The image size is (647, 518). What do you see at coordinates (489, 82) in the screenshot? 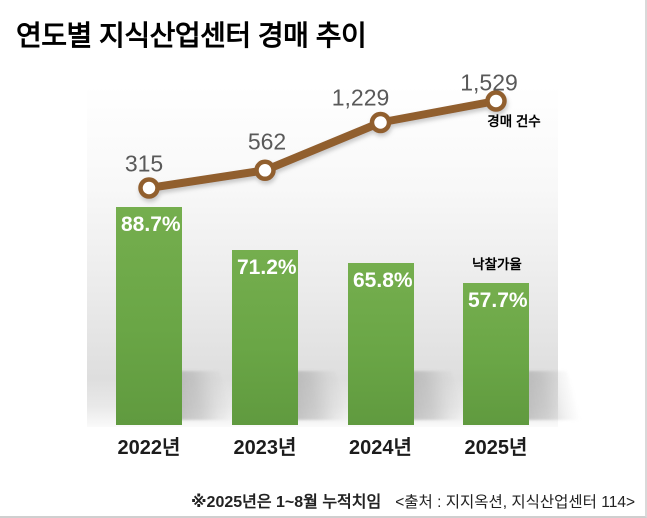
I see `line-value-label: 1,529` at bounding box center [489, 82].